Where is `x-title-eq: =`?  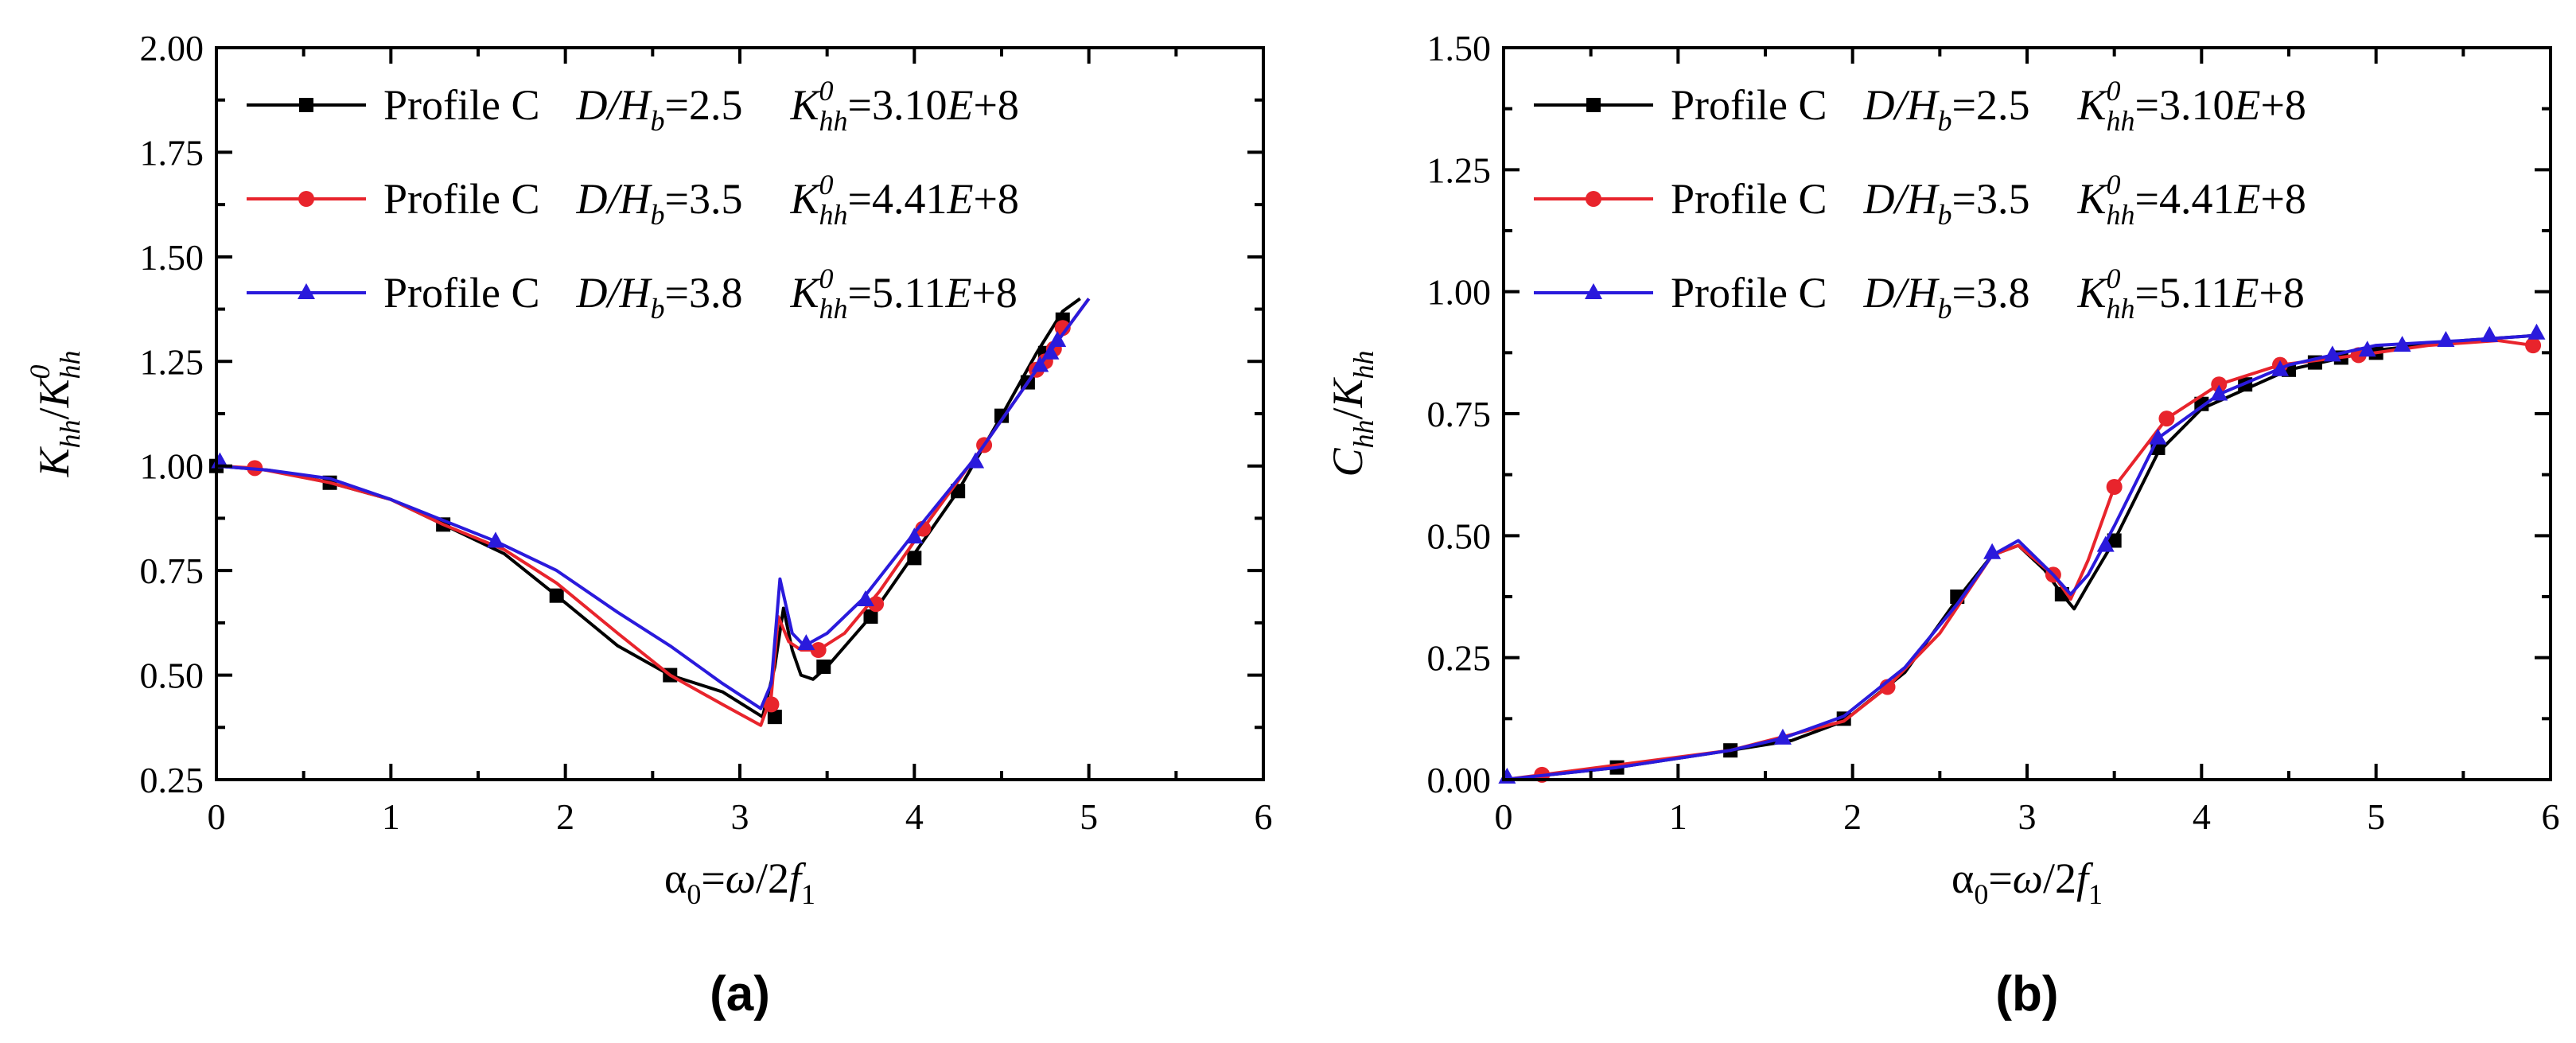 x-title-eq: = is located at coordinates (713, 878).